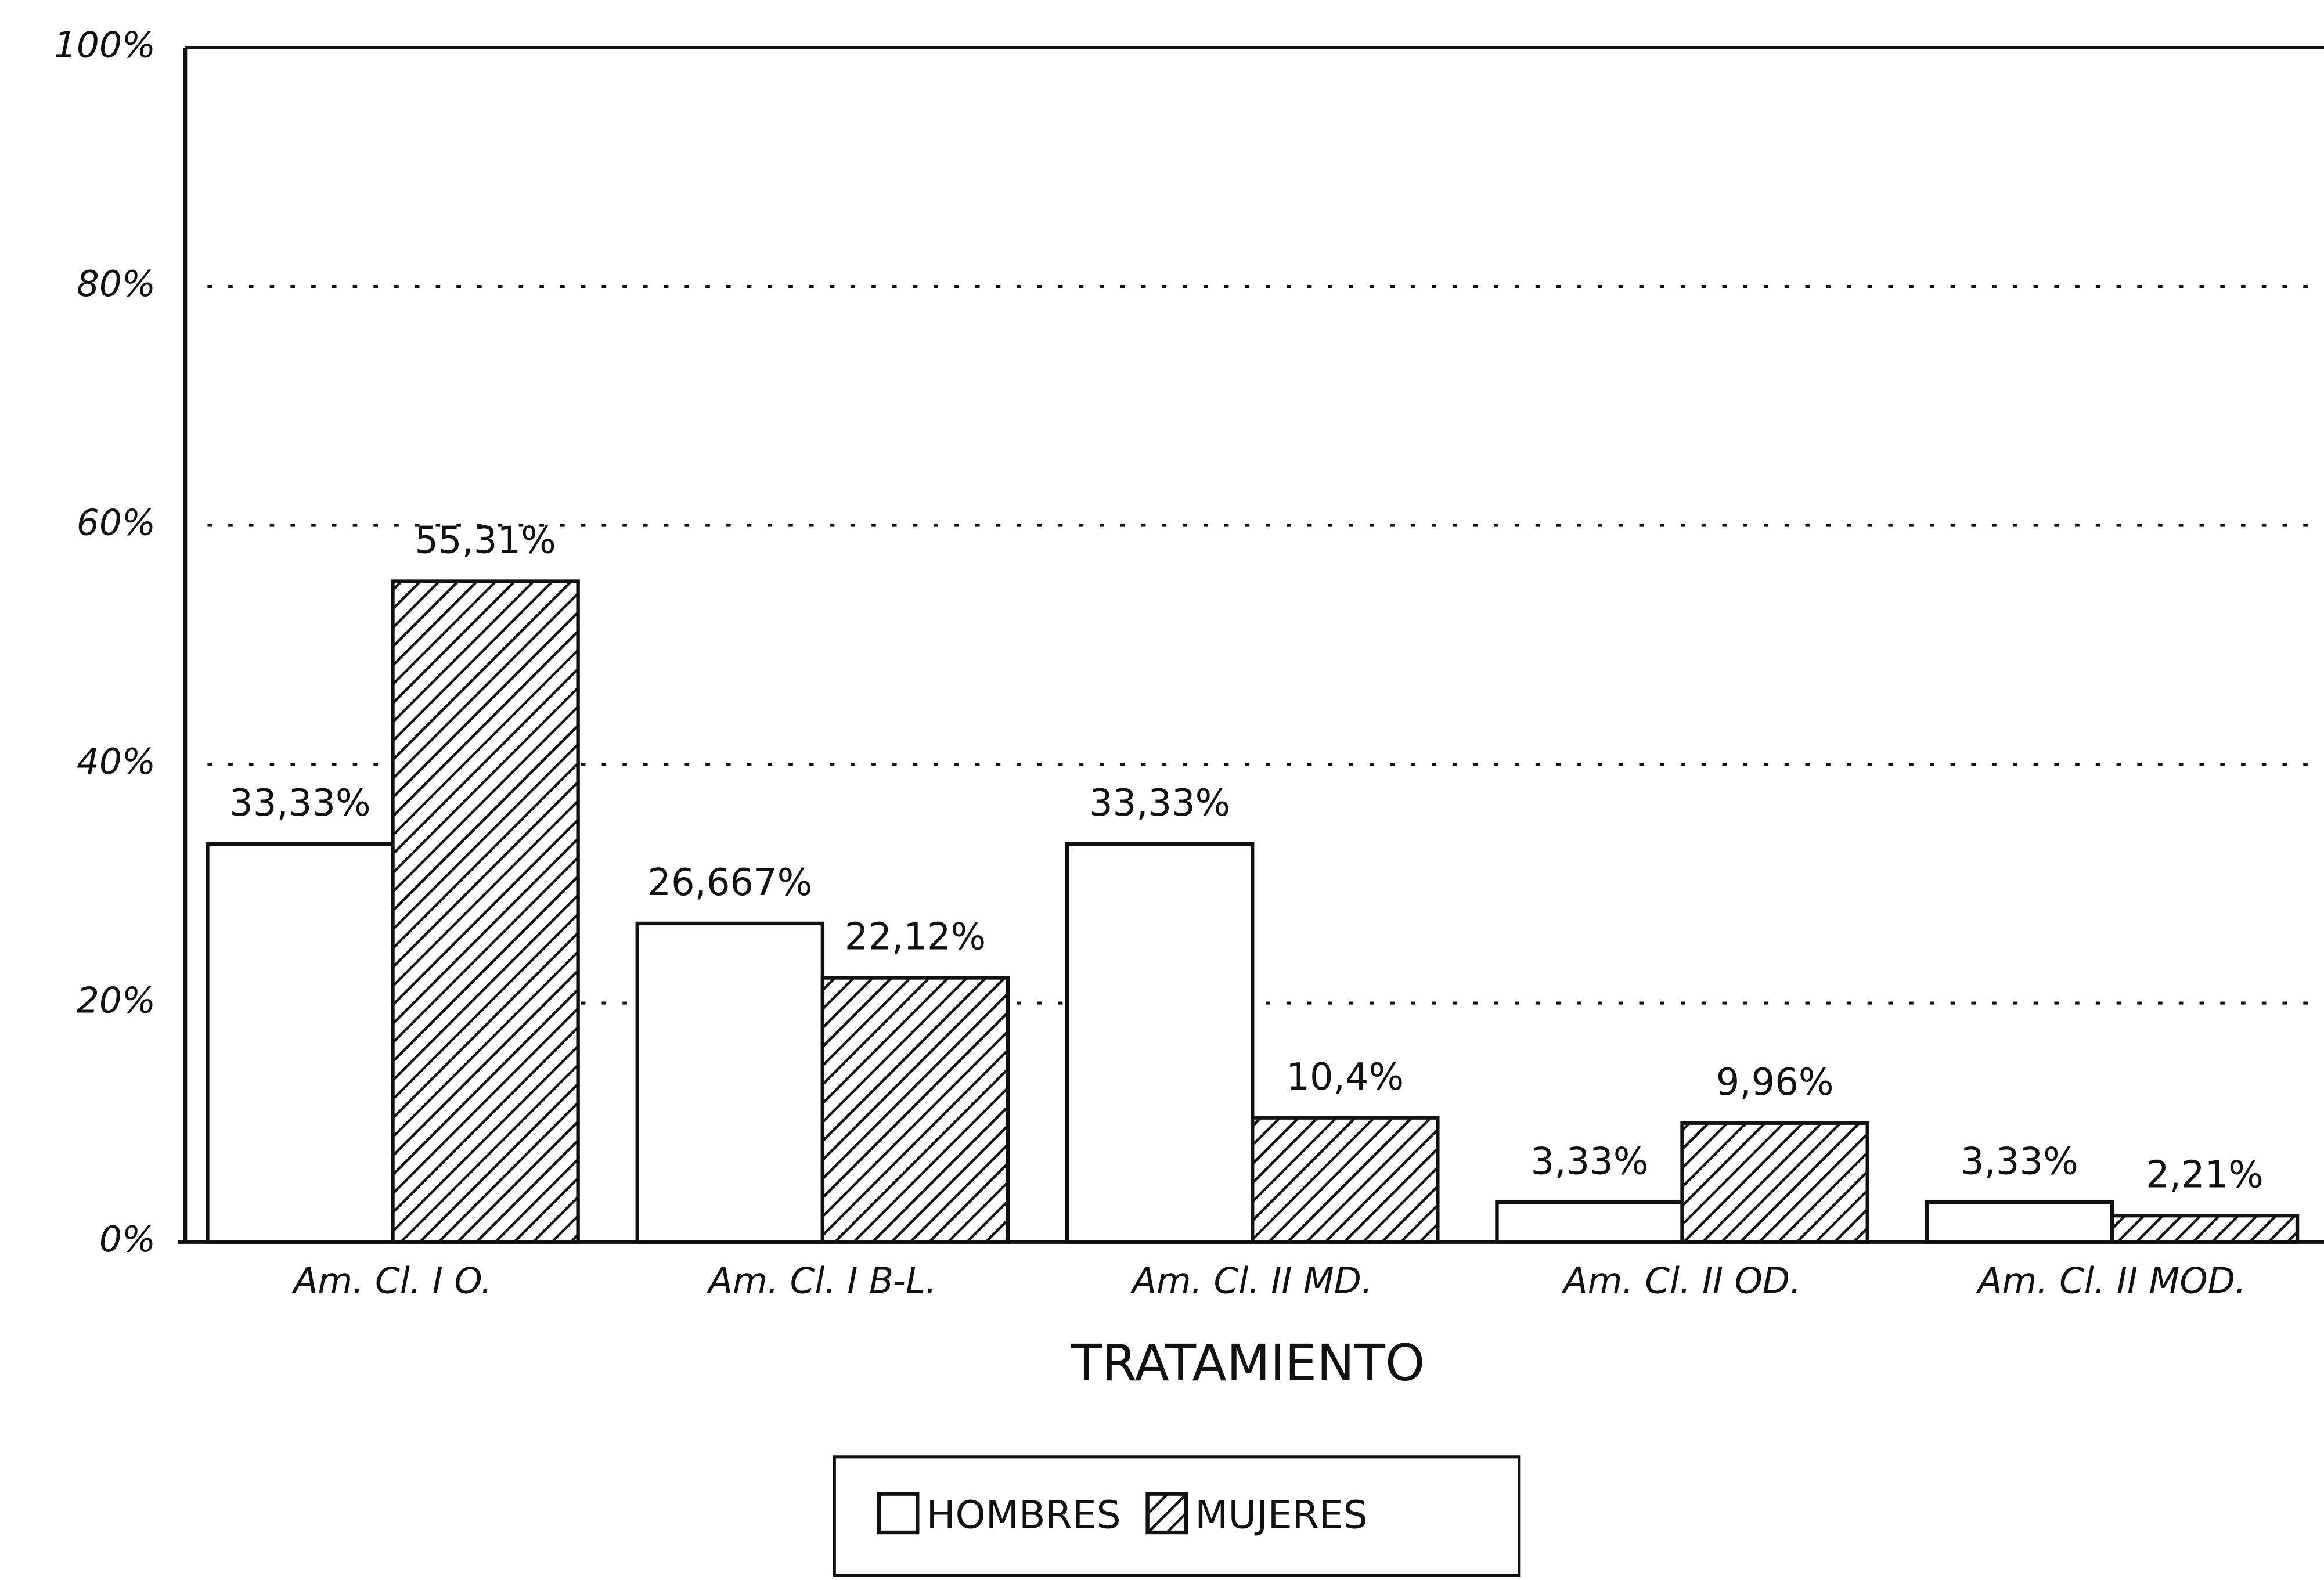 This screenshot has height=1580, width=2324. Describe the element at coordinates (1681, 1282) in the screenshot. I see `x-tick-label: Am. Cl. II OD.` at that location.